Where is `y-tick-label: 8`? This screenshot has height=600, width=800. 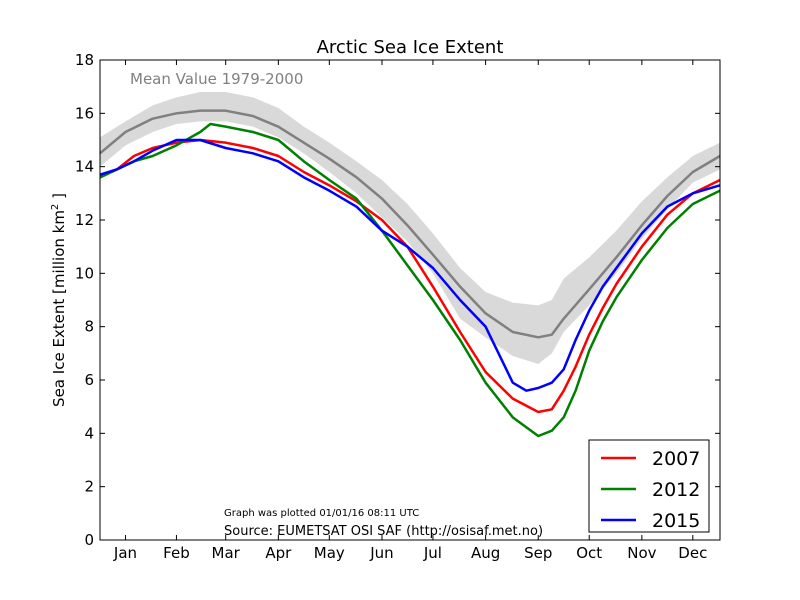
y-tick-label: 8 is located at coordinates (89, 327).